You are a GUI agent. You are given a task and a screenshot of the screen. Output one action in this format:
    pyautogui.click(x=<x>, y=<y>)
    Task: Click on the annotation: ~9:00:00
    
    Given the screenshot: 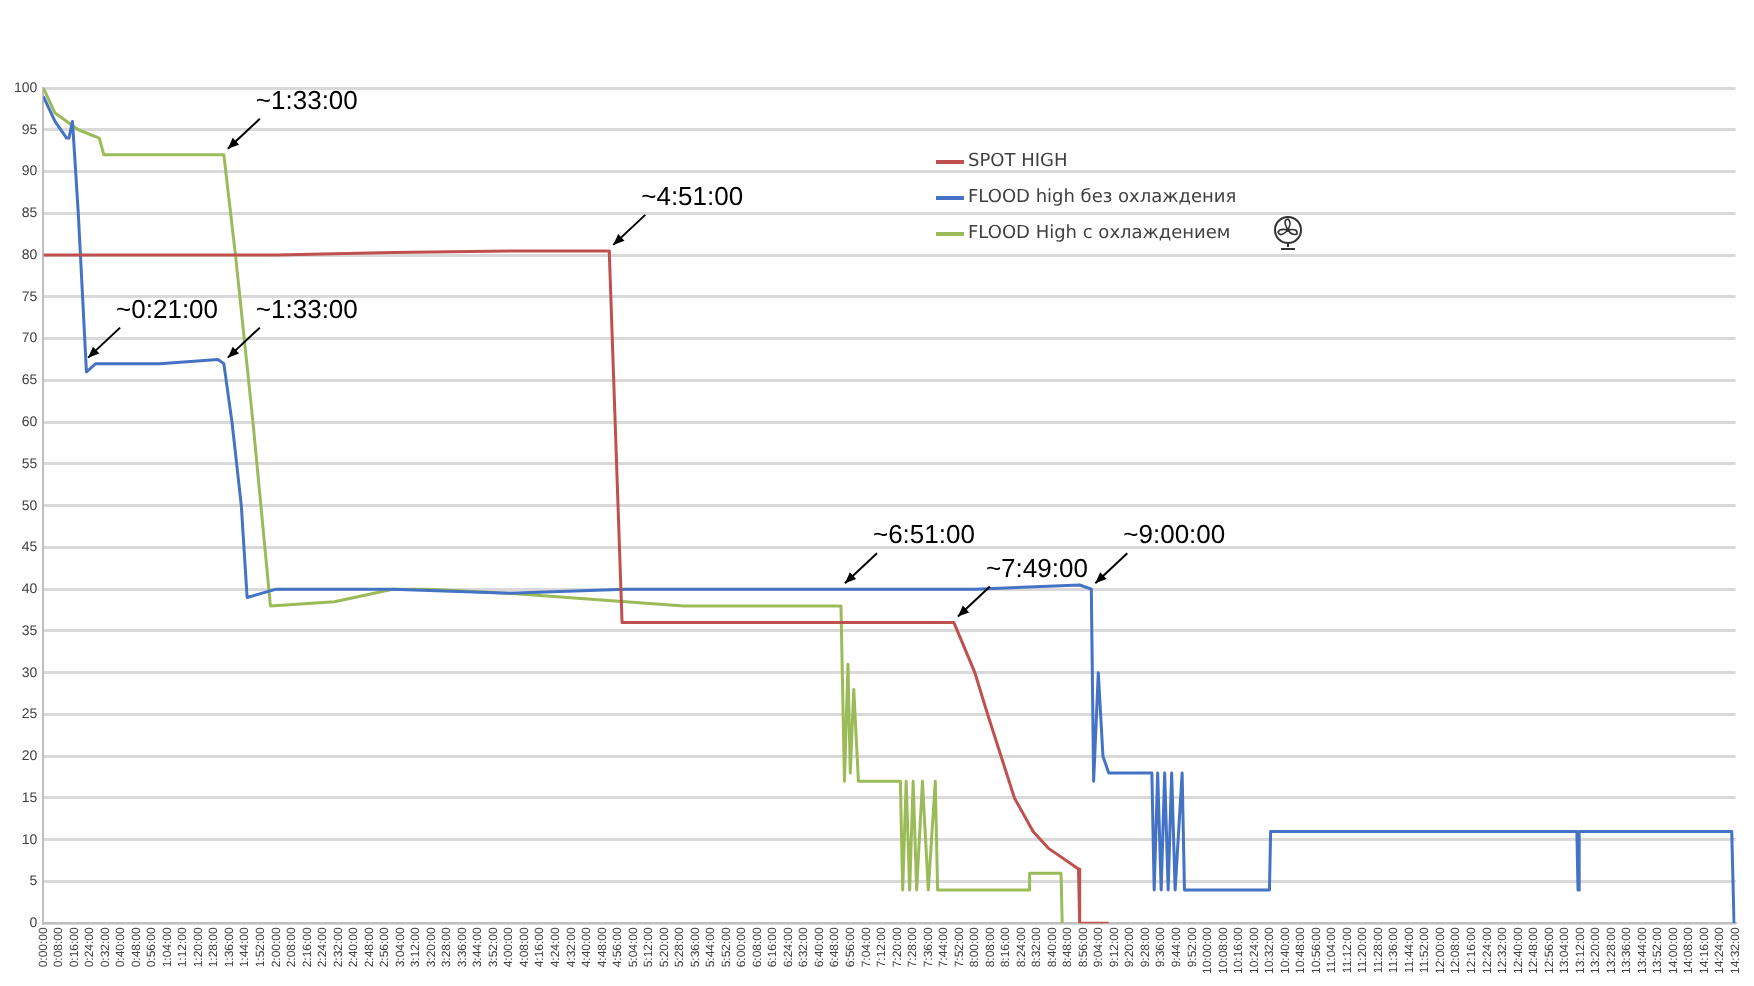 What is the action you would take?
    pyautogui.click(x=1174, y=534)
    